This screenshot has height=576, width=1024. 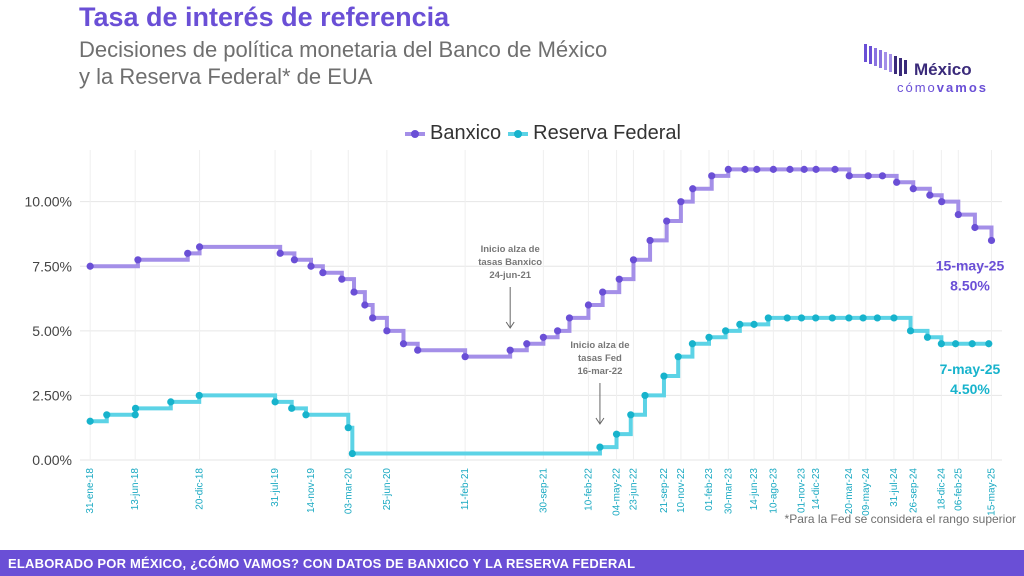 I want to click on end-label-value: 8.50%, so click(x=970, y=285).